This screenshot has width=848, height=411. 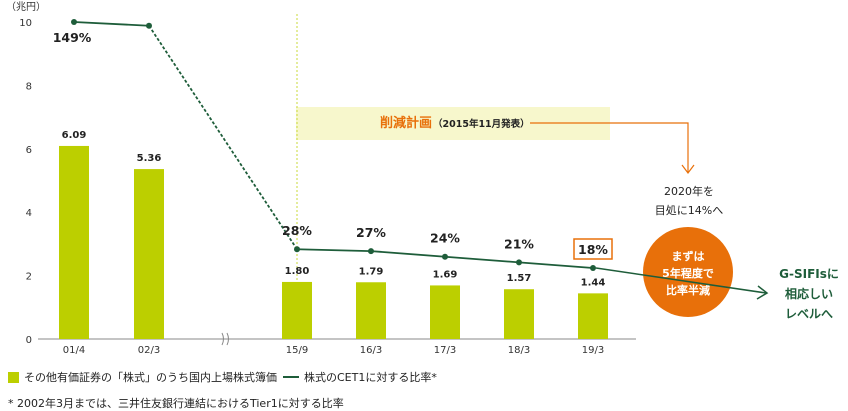 What do you see at coordinates (445, 238) in the screenshot?
I see `line-value-label: 24%` at bounding box center [445, 238].